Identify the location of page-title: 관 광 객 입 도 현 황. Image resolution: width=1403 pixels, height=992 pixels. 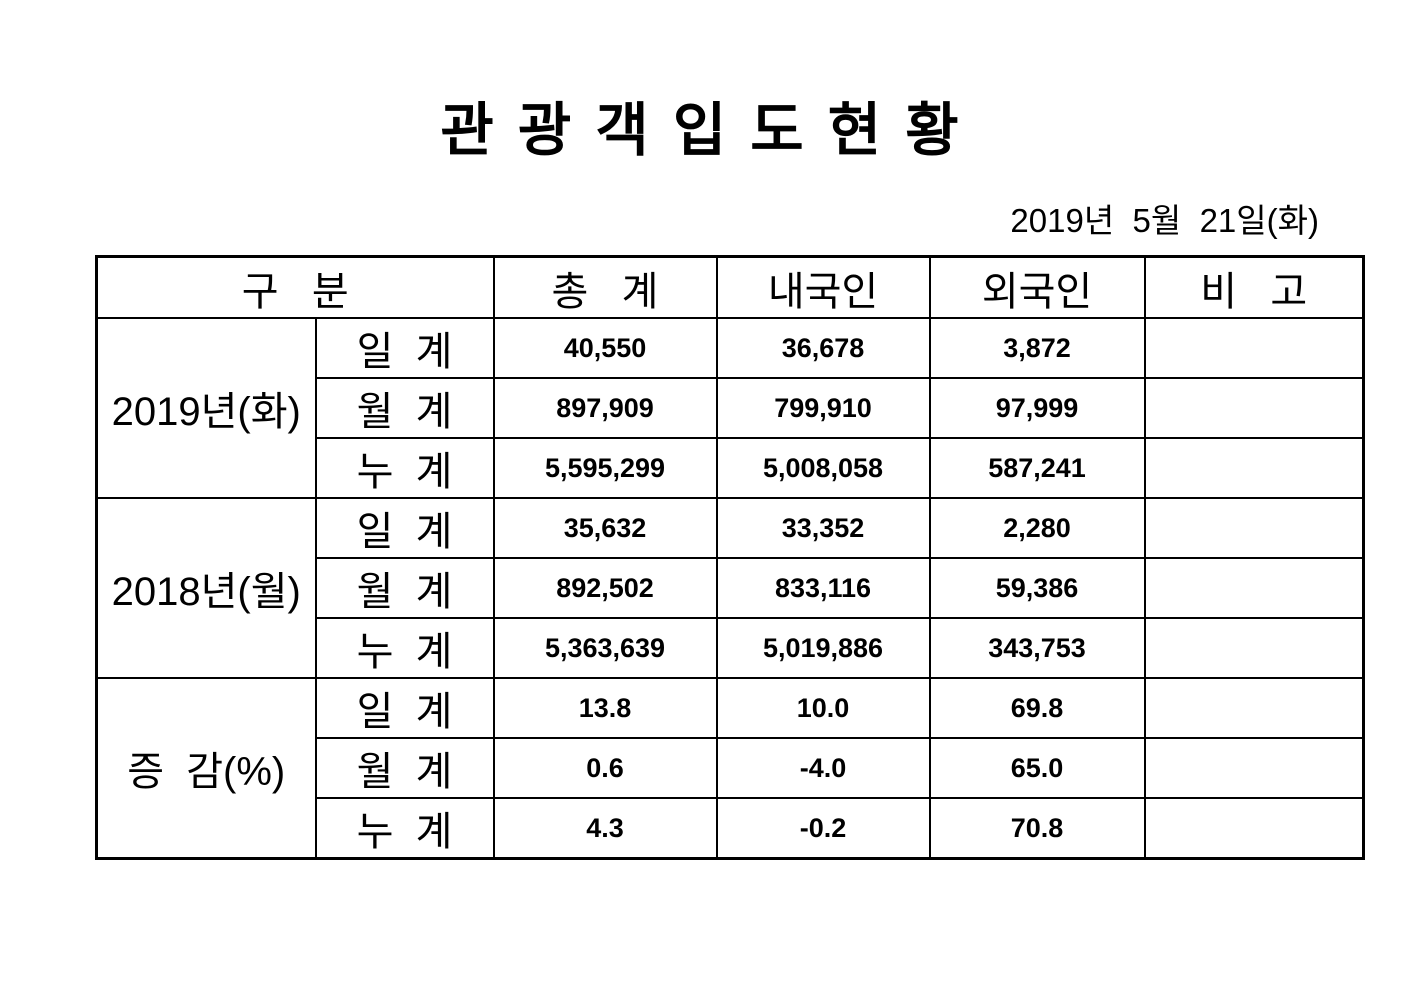
(701, 130).